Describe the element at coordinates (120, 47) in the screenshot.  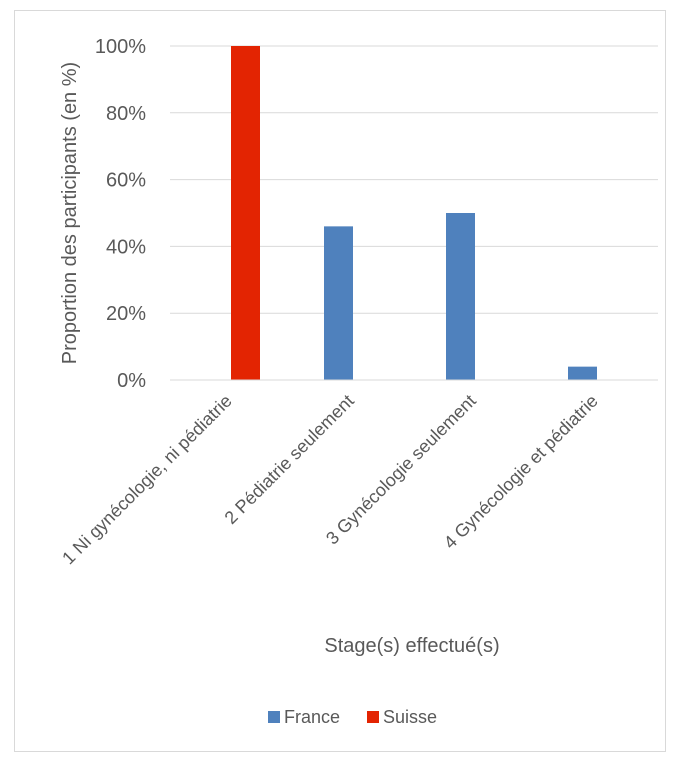
I see `y-tick-label: 100%` at that location.